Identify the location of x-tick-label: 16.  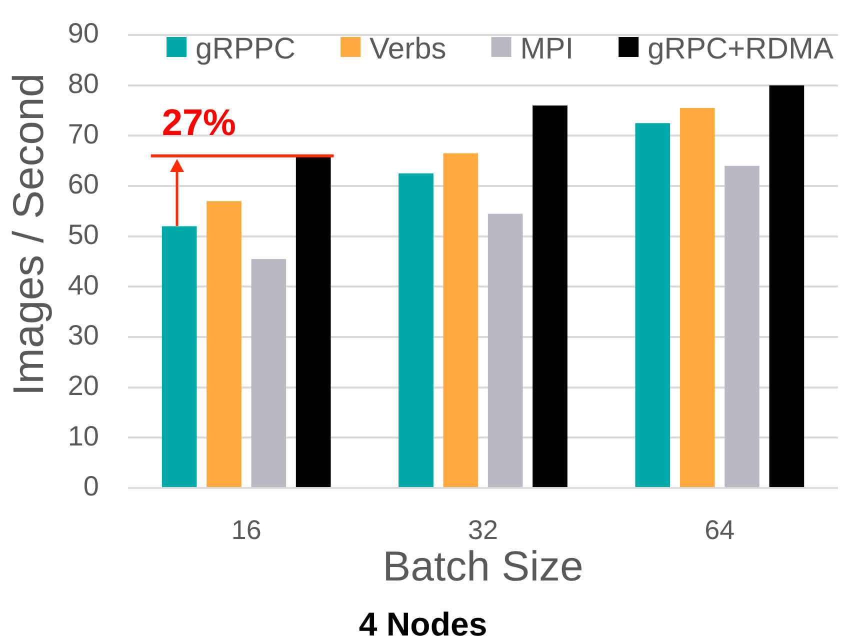
(246, 529).